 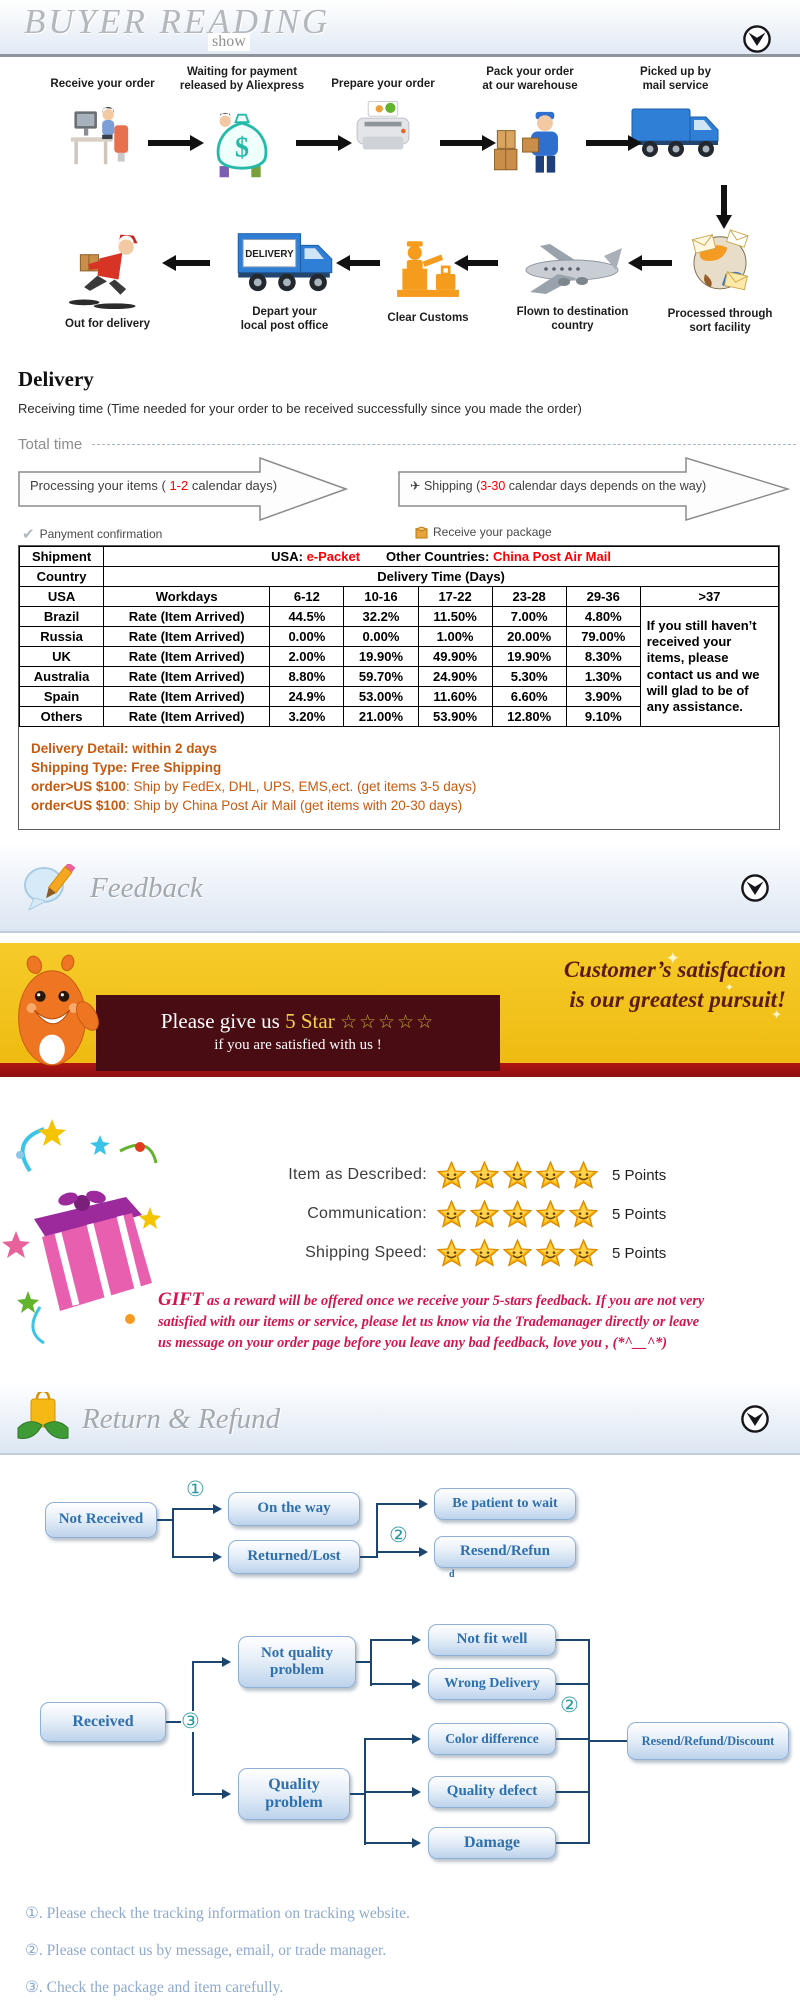 What do you see at coordinates (400, 889) in the screenshot?
I see `feedback-section-header: Feedback` at bounding box center [400, 889].